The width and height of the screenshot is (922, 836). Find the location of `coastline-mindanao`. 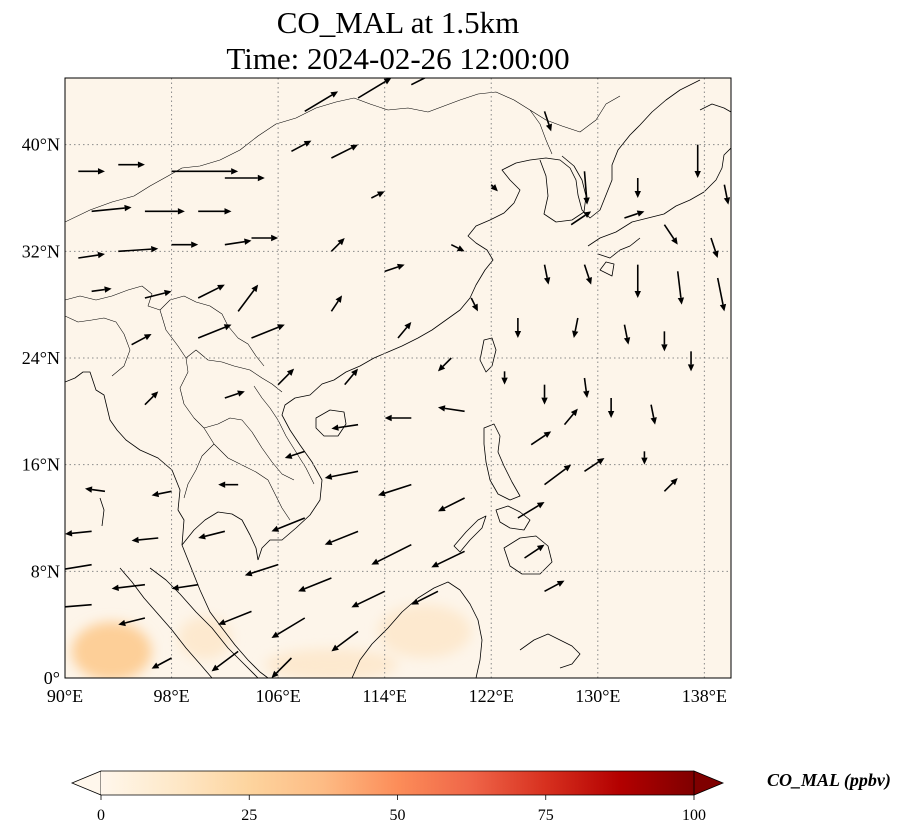

coastline-mindanao is located at coordinates (528, 555).